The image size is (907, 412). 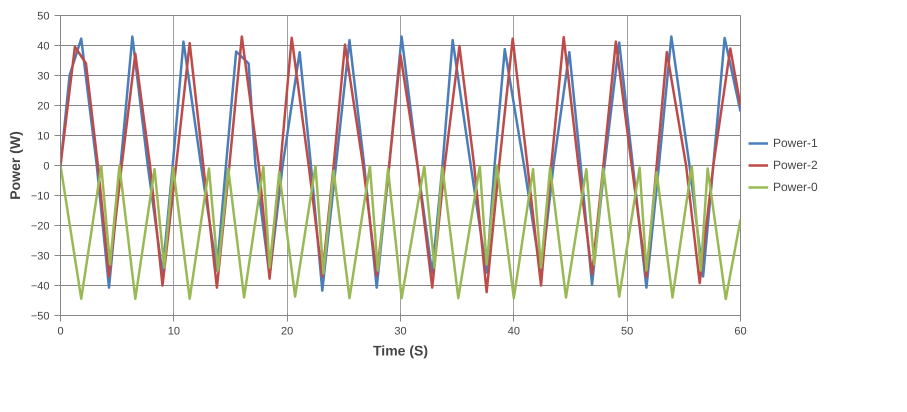 I want to click on x-tick-label: 40, so click(x=514, y=332).